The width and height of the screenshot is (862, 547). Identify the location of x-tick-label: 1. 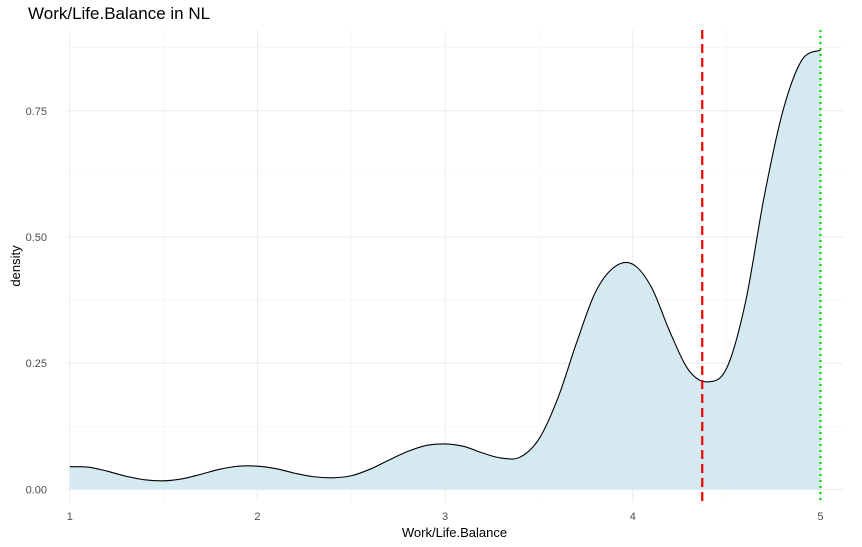
(70, 517).